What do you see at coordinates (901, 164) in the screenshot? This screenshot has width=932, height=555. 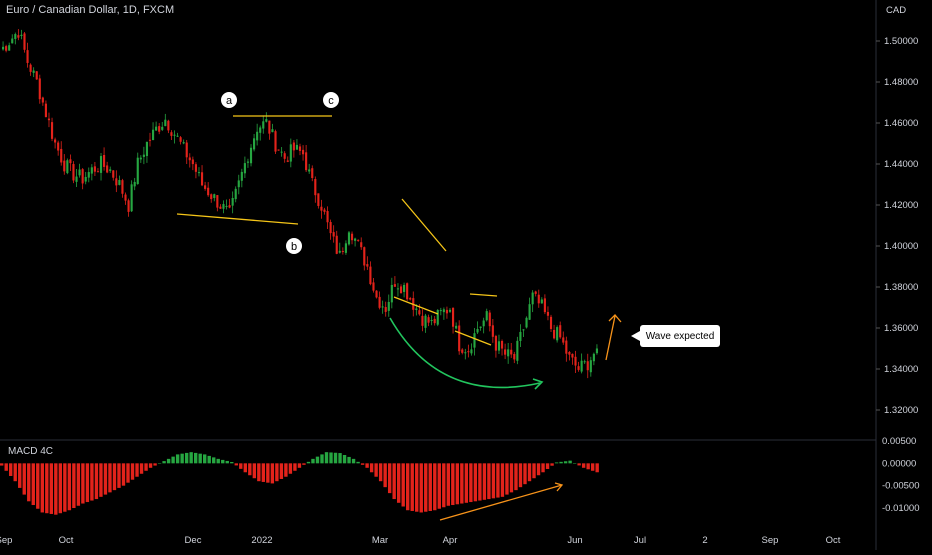 I see `price-tick-label: 1.44000` at bounding box center [901, 164].